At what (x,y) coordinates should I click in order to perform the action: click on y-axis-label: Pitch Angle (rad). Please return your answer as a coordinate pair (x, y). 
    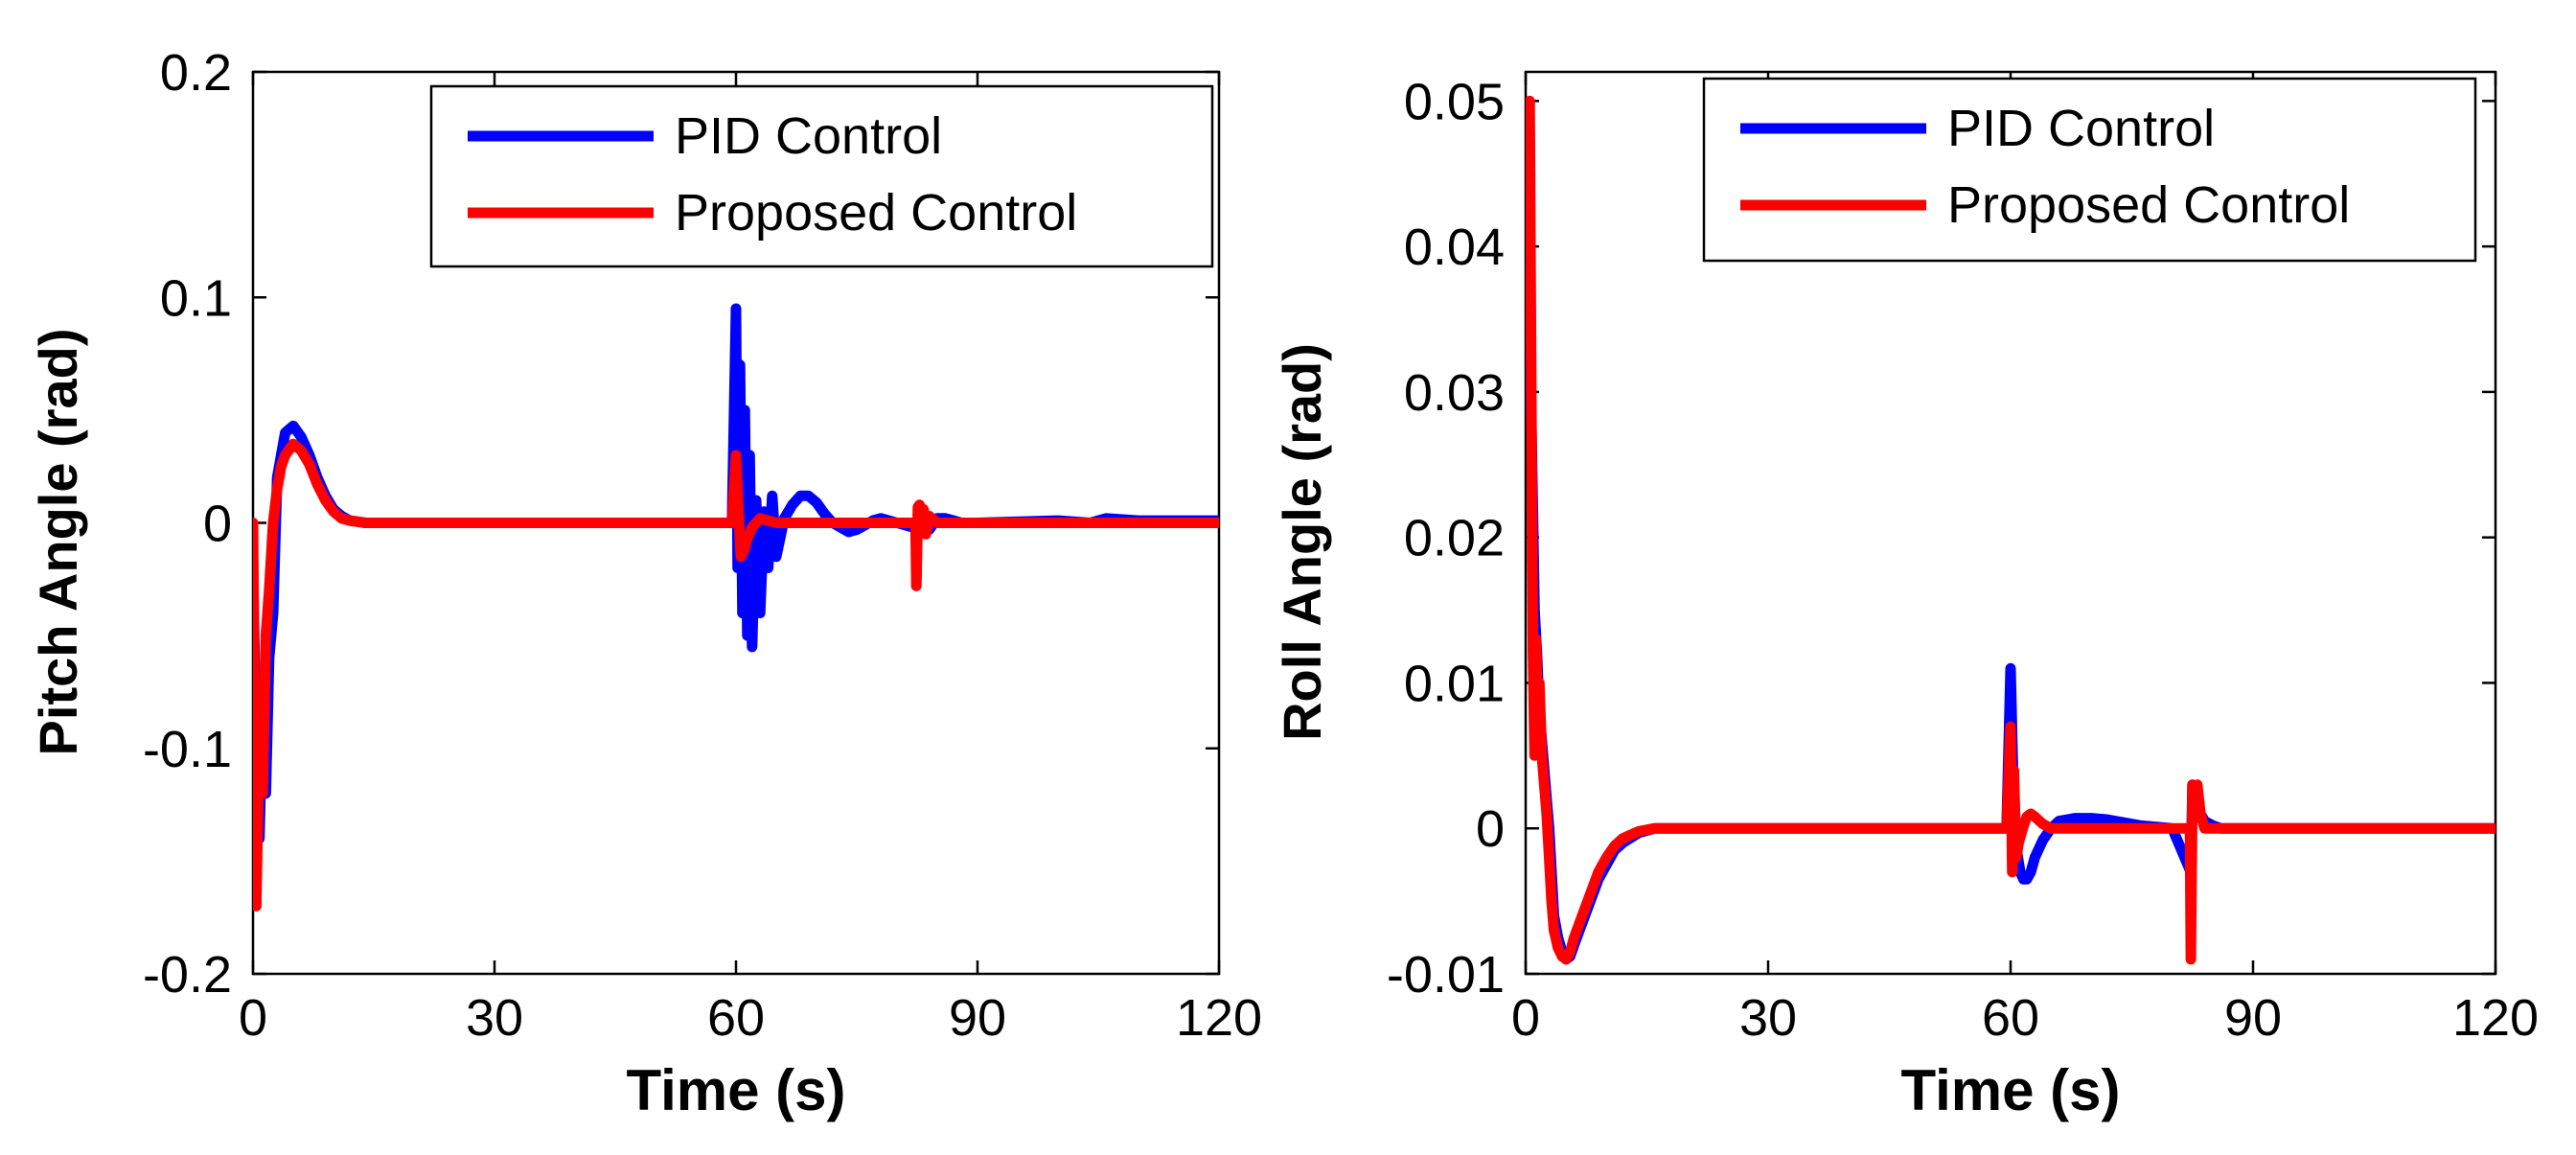
    Looking at the image, I should click on (58, 542).